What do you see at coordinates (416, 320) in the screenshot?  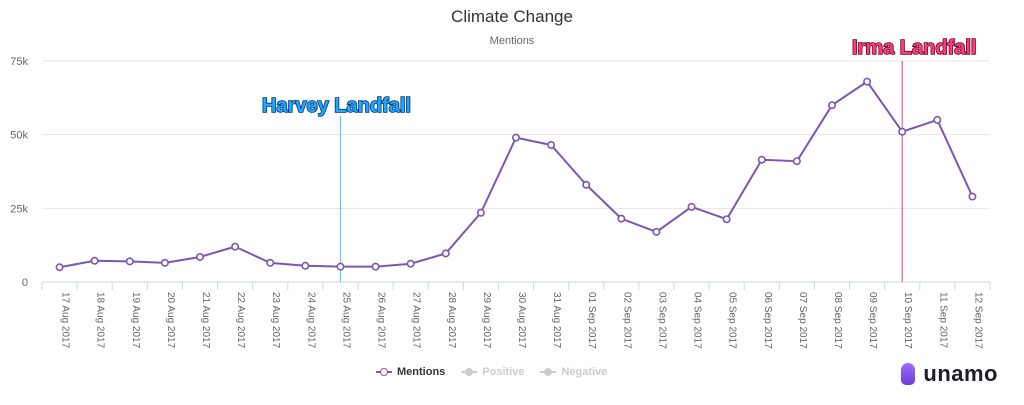 I see `x-tick-label: 27 Aug 2017` at bounding box center [416, 320].